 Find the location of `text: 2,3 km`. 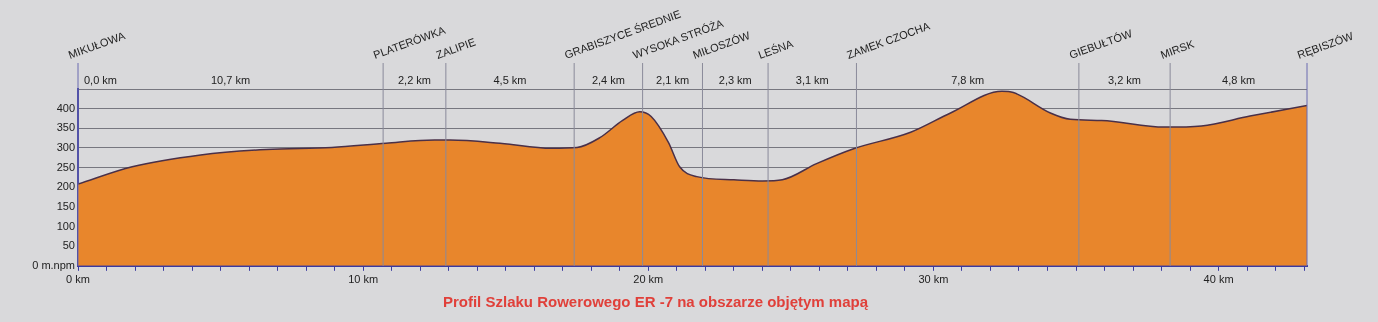

text: 2,3 km is located at coordinates (735, 79).